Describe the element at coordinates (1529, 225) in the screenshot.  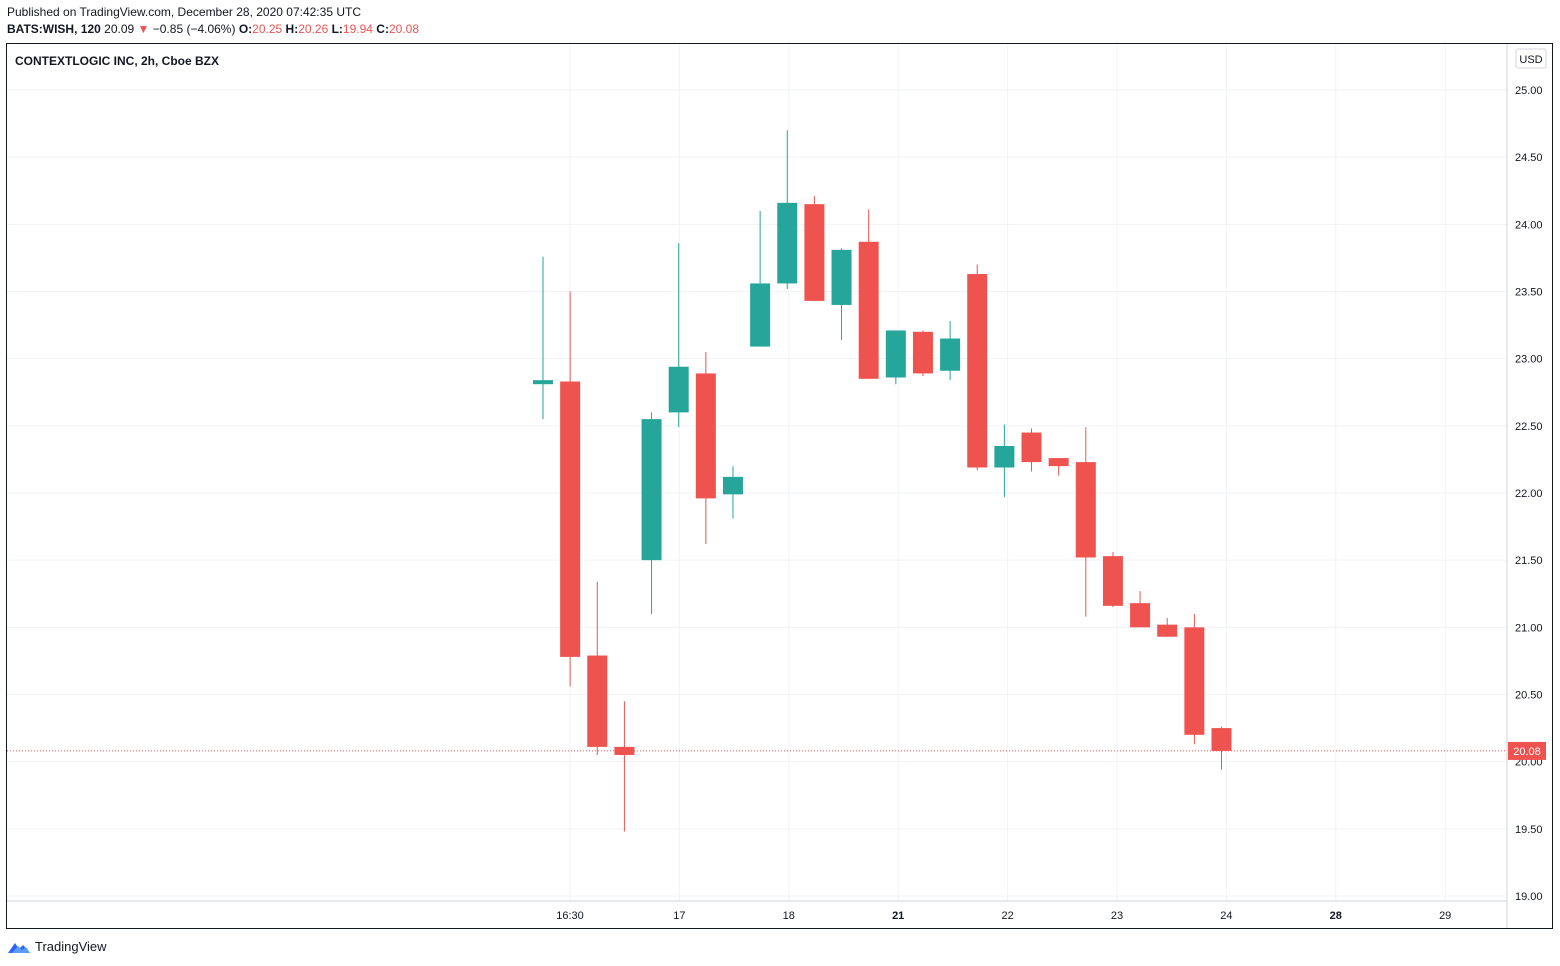
I see `price-tick-label: 24.00` at that location.